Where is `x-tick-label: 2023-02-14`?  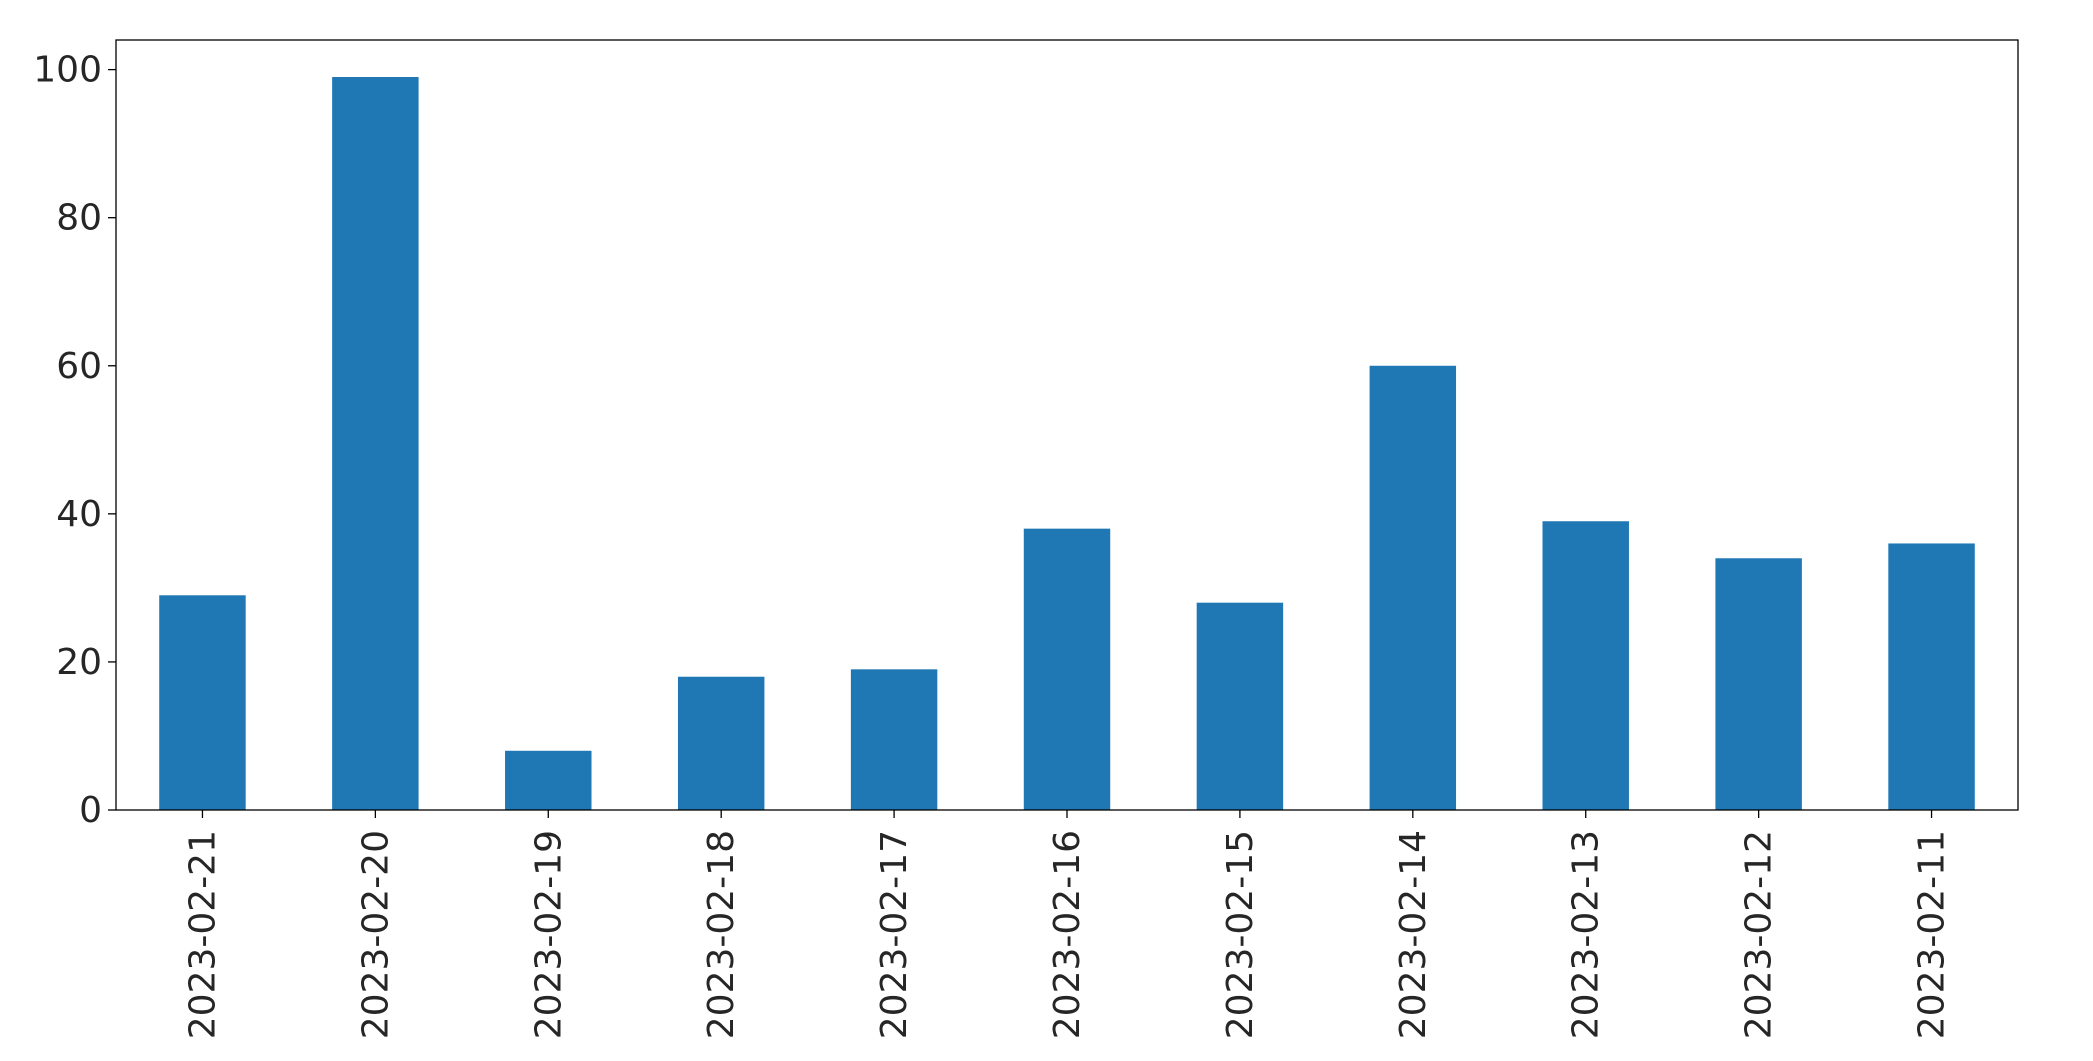 x-tick-label: 2023-02-14 is located at coordinates (1413, 934).